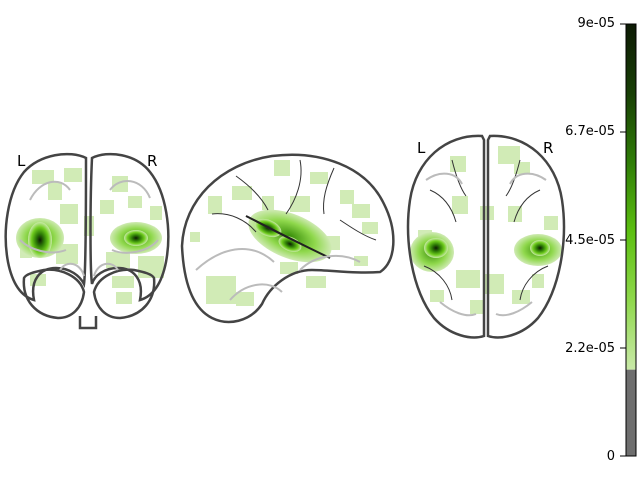 The image size is (640, 480). What do you see at coordinates (610, 456) in the screenshot?
I see `colorbar-tick-label: 0` at bounding box center [610, 456].